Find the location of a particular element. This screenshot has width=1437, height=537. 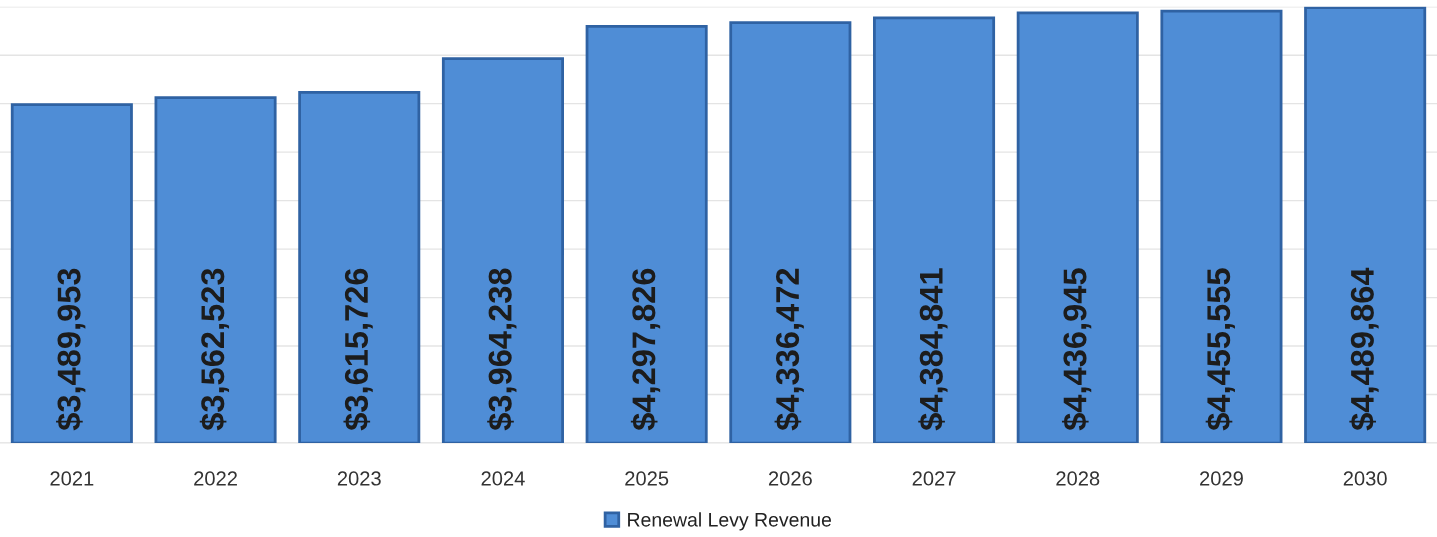

data-label: $3,615,726 is located at coordinates (358, 349).